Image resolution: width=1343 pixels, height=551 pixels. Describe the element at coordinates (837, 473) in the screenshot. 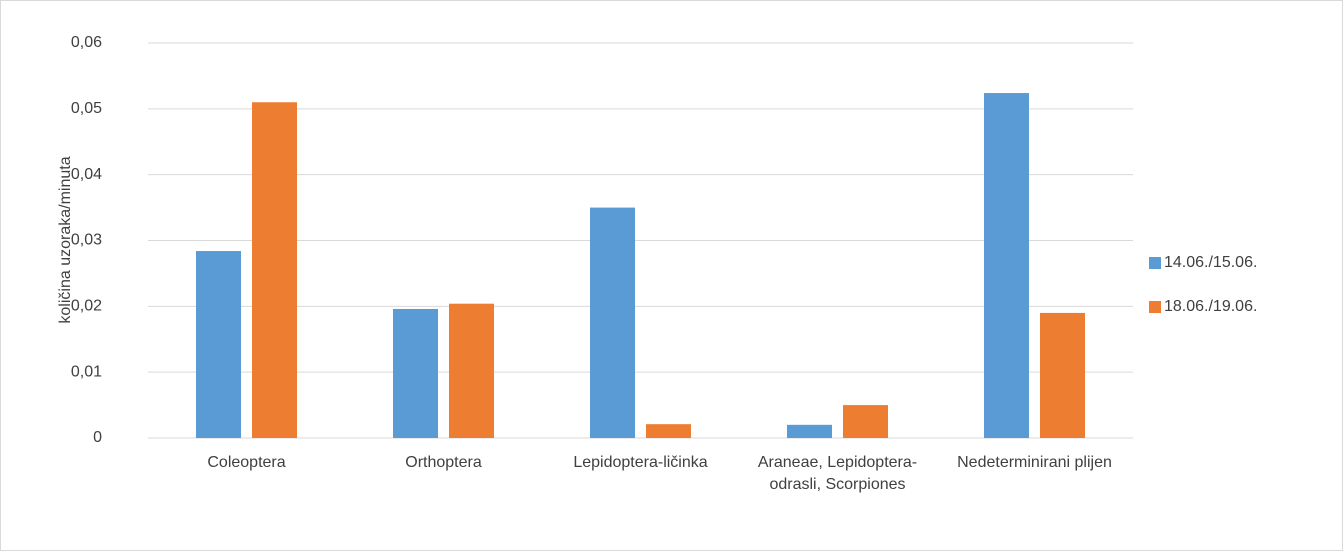

I see `x-tick-label: Araneae, Lepidoptera-odrasli, Scorpiones` at that location.